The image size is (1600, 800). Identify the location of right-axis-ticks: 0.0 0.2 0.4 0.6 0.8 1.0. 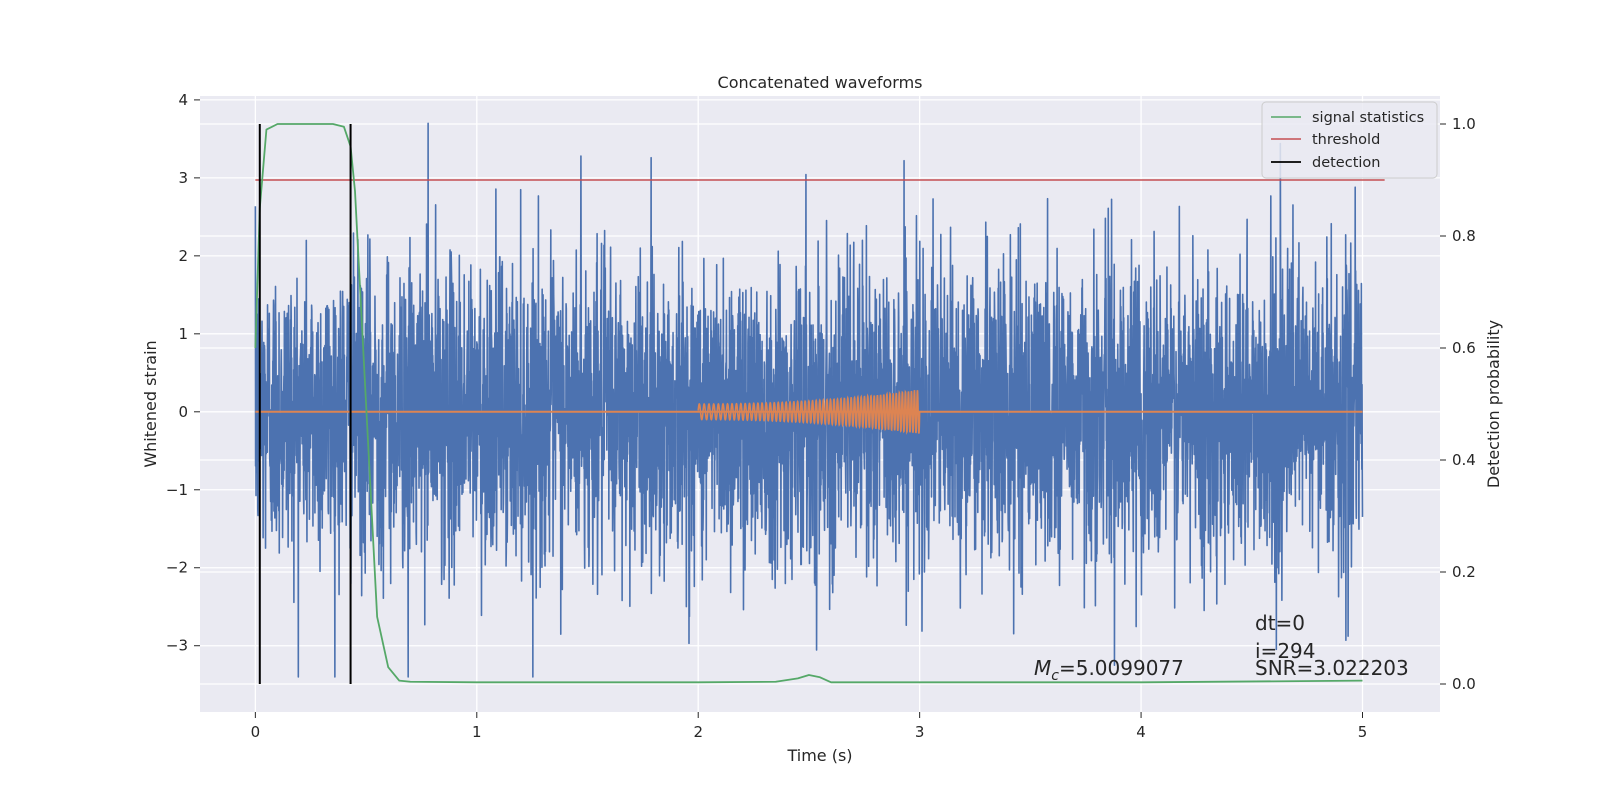
(1458, 404).